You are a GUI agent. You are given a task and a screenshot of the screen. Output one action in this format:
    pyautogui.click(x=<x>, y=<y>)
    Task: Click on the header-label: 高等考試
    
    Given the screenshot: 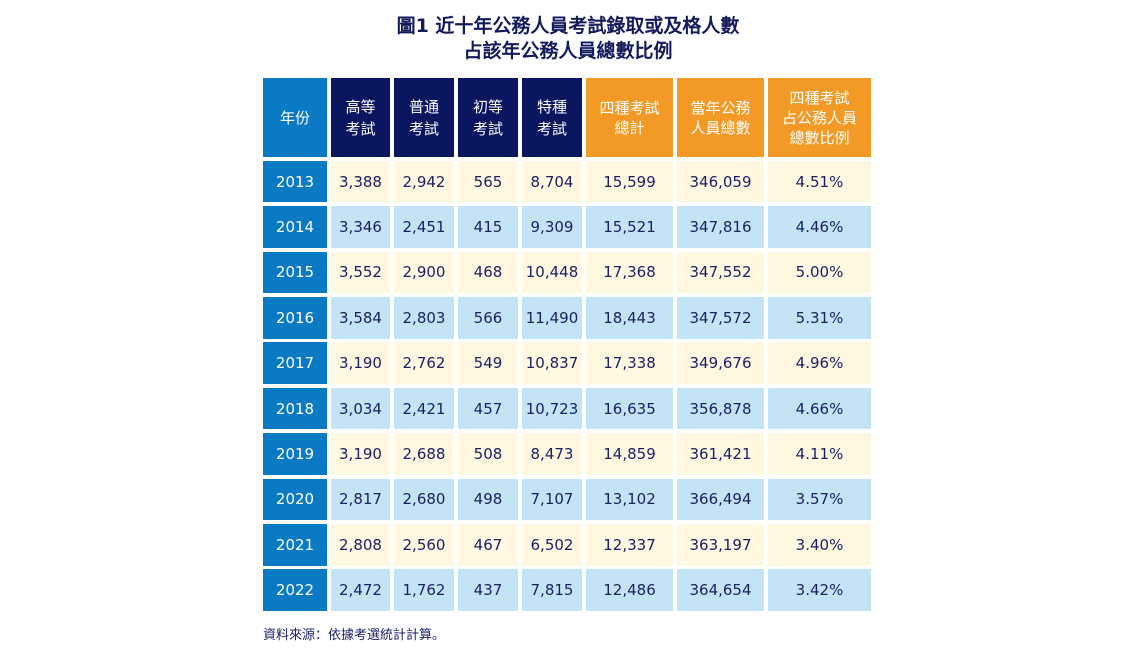 What is the action you would take?
    pyautogui.click(x=360, y=117)
    